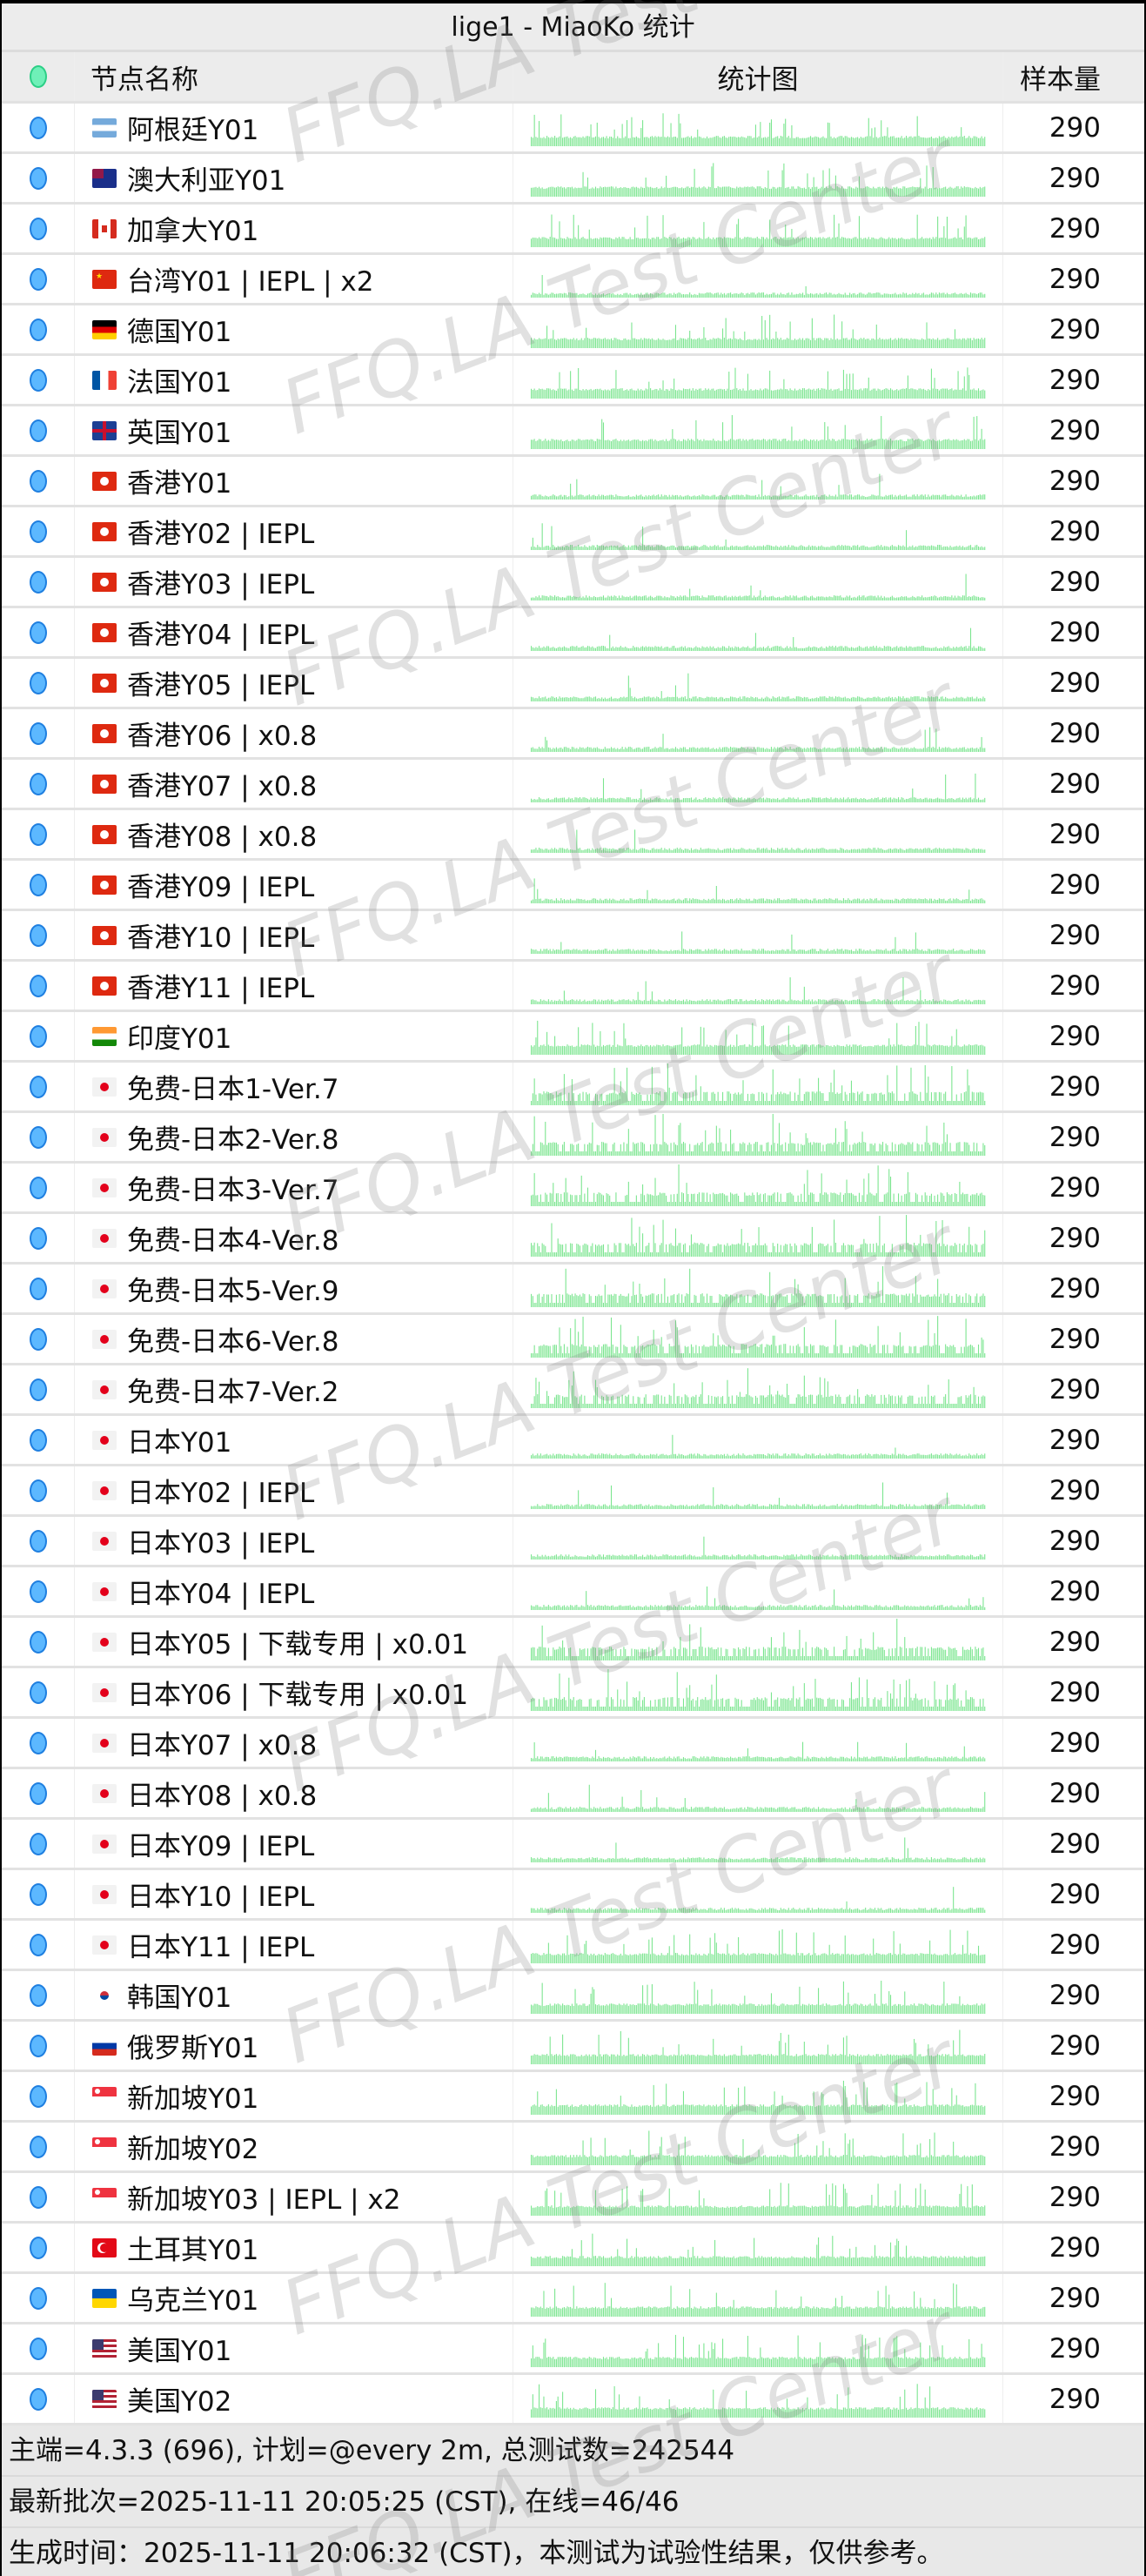  What do you see at coordinates (1060, 80) in the screenshot?
I see `column-header-count: 样本量` at bounding box center [1060, 80].